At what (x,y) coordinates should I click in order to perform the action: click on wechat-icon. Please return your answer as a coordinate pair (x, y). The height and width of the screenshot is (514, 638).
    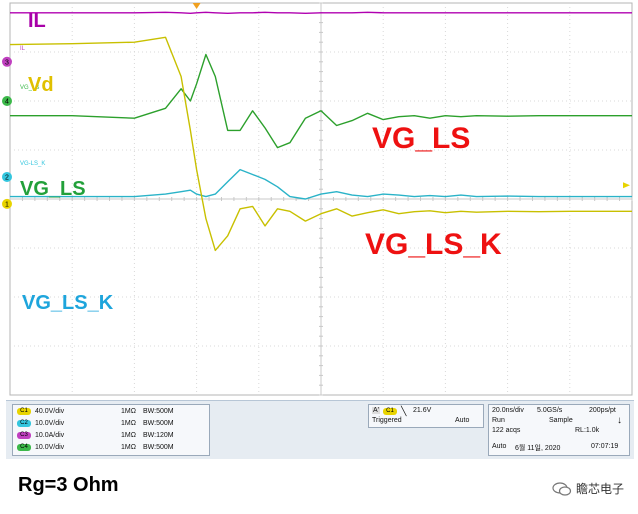
    Looking at the image, I should click on (562, 488).